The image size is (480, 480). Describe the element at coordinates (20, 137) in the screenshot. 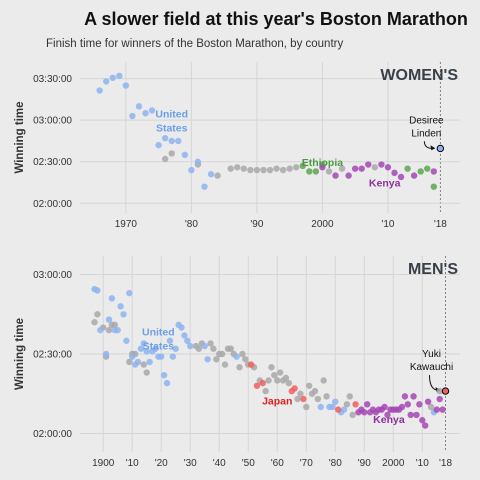

I see `y-axis-title: Winning time` at that location.